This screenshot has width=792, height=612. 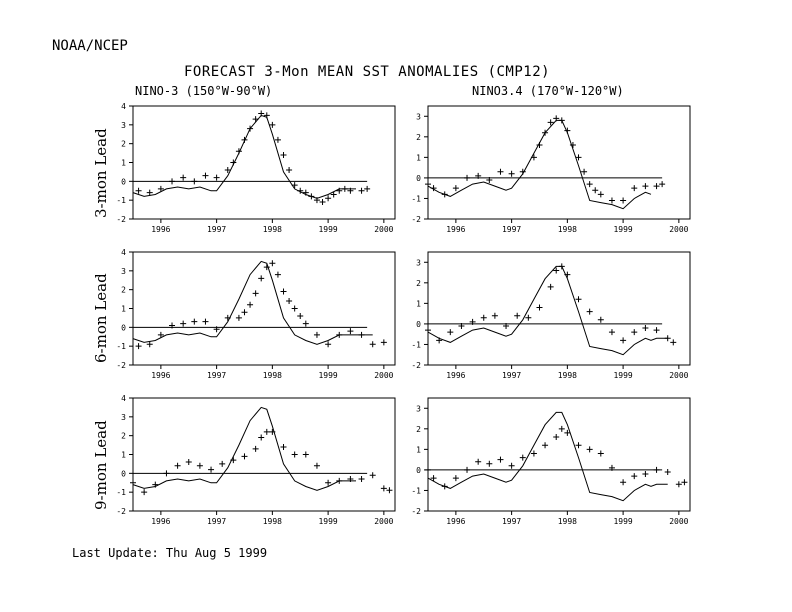 I want to click on y-tick-label: 4, so click(x=123, y=252).